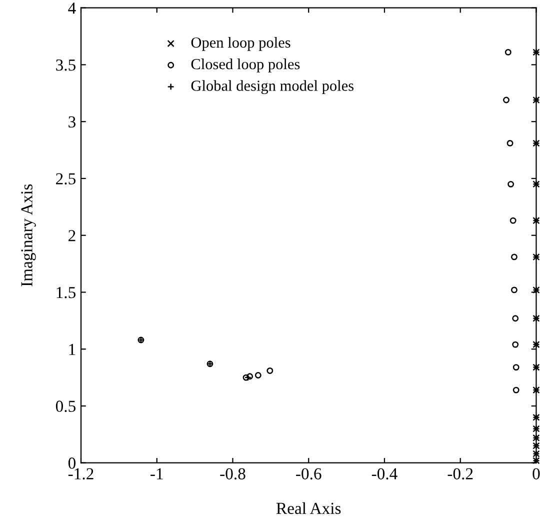  I want to click on x-axis-title: Real Axis, so click(308, 508).